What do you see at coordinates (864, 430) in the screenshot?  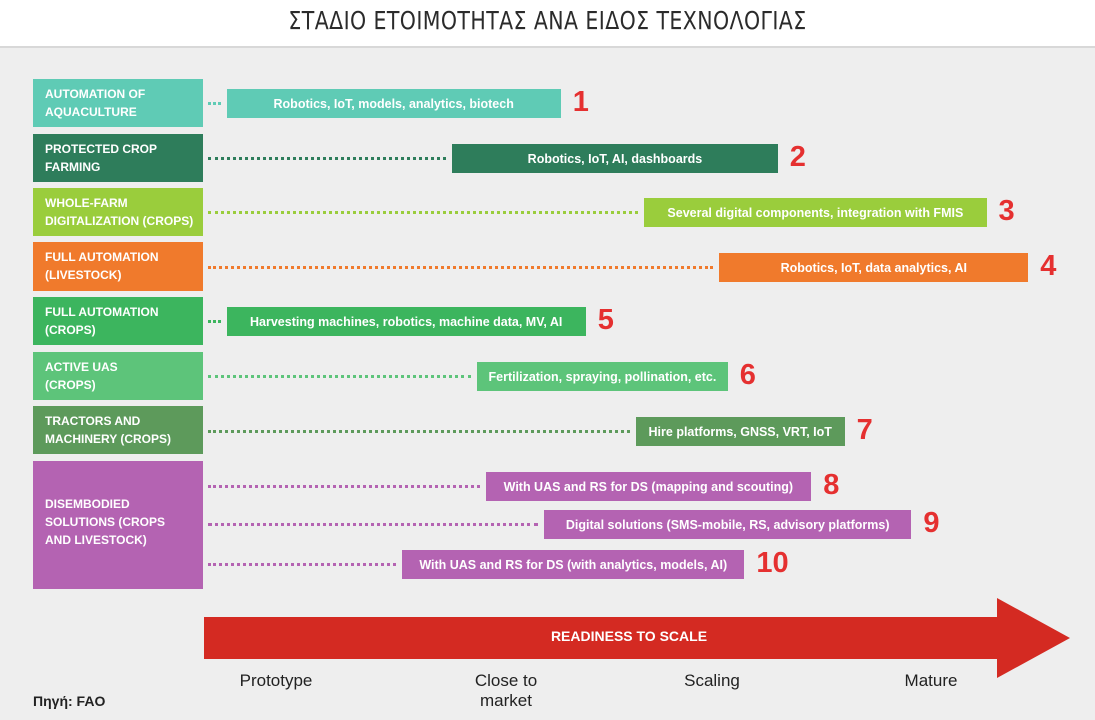 I see `technology-number: 7` at bounding box center [864, 430].